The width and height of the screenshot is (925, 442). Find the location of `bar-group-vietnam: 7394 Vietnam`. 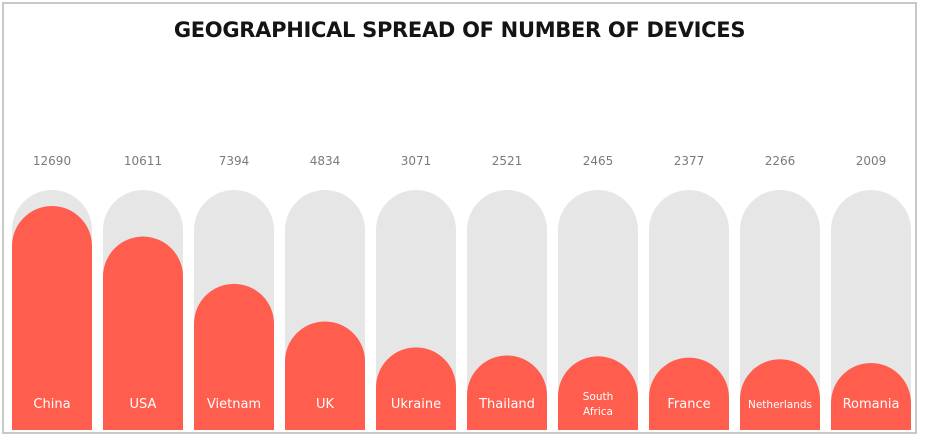

bar-group-vietnam: 7394 Vietnam is located at coordinates (234, 292).